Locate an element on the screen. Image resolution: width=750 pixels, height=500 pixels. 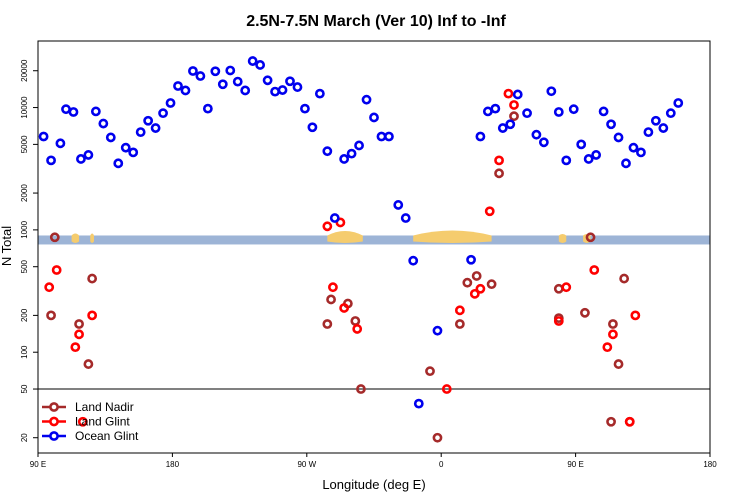
y-tick-label: 2000 is located at coordinates (24, 193).